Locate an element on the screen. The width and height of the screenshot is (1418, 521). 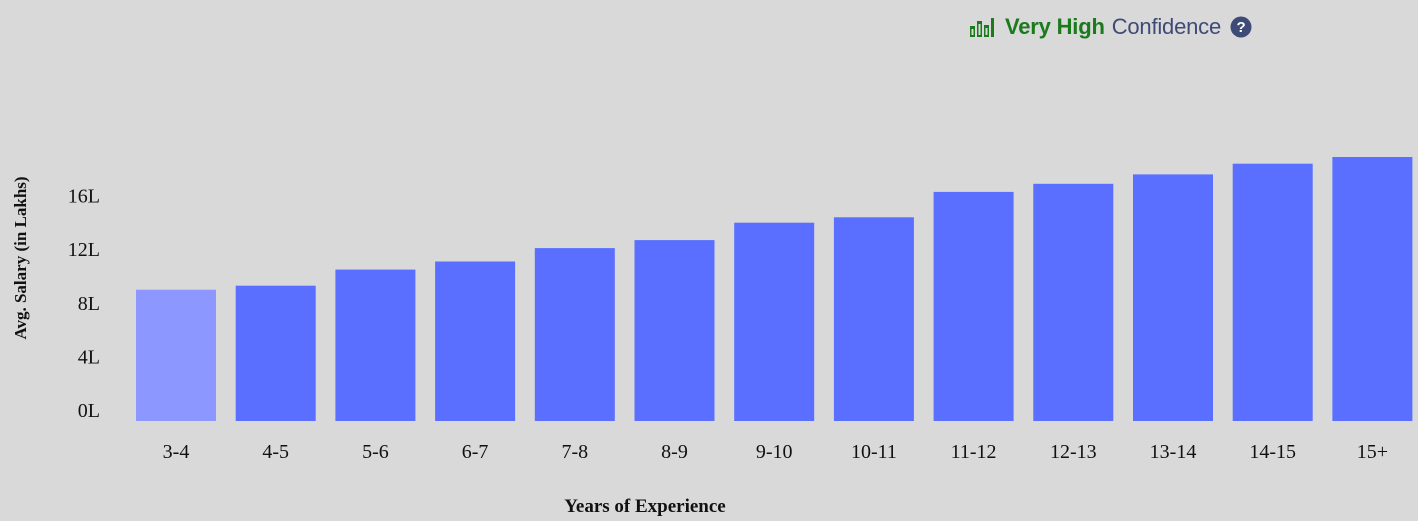
confidence-indicator: Very High Confidence ? is located at coordinates (1110, 27).